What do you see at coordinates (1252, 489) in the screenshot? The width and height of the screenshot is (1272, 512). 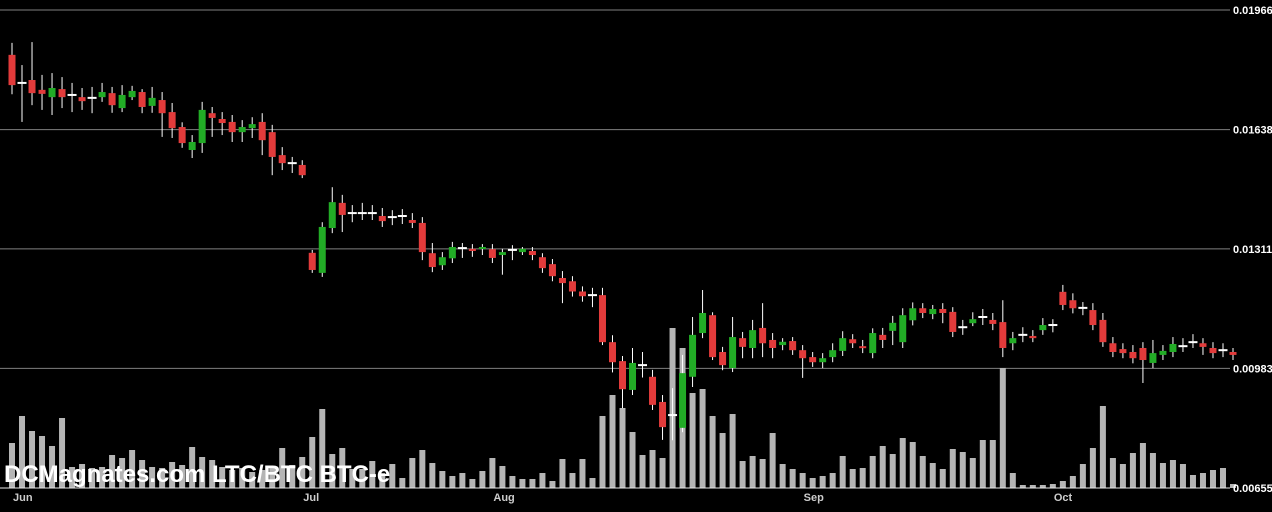 I see `price-axis-label: 0.00655` at bounding box center [1252, 489].